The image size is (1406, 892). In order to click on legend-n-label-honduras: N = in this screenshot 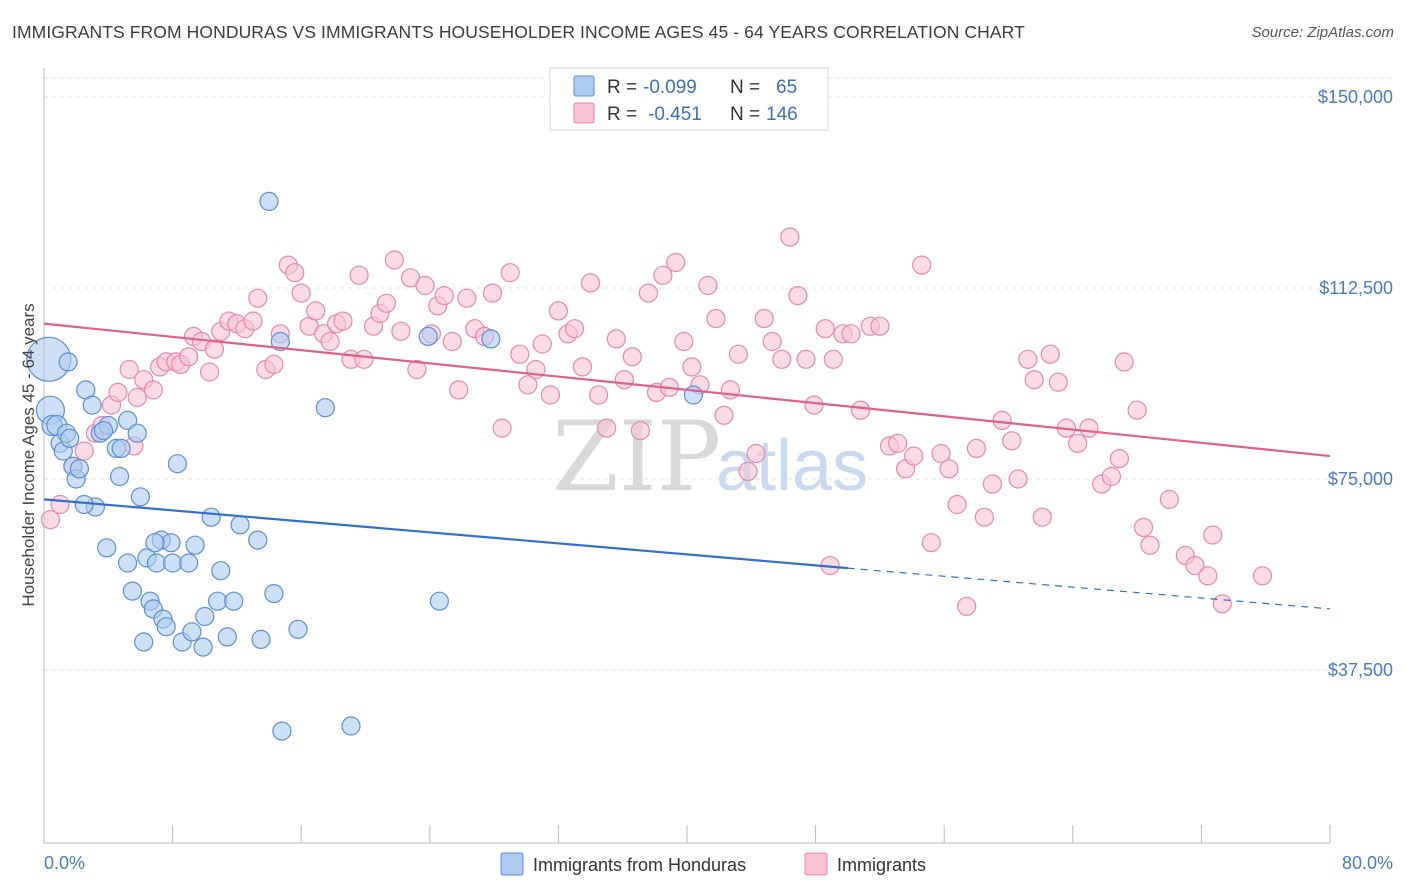, I will do `click(745, 87)`.